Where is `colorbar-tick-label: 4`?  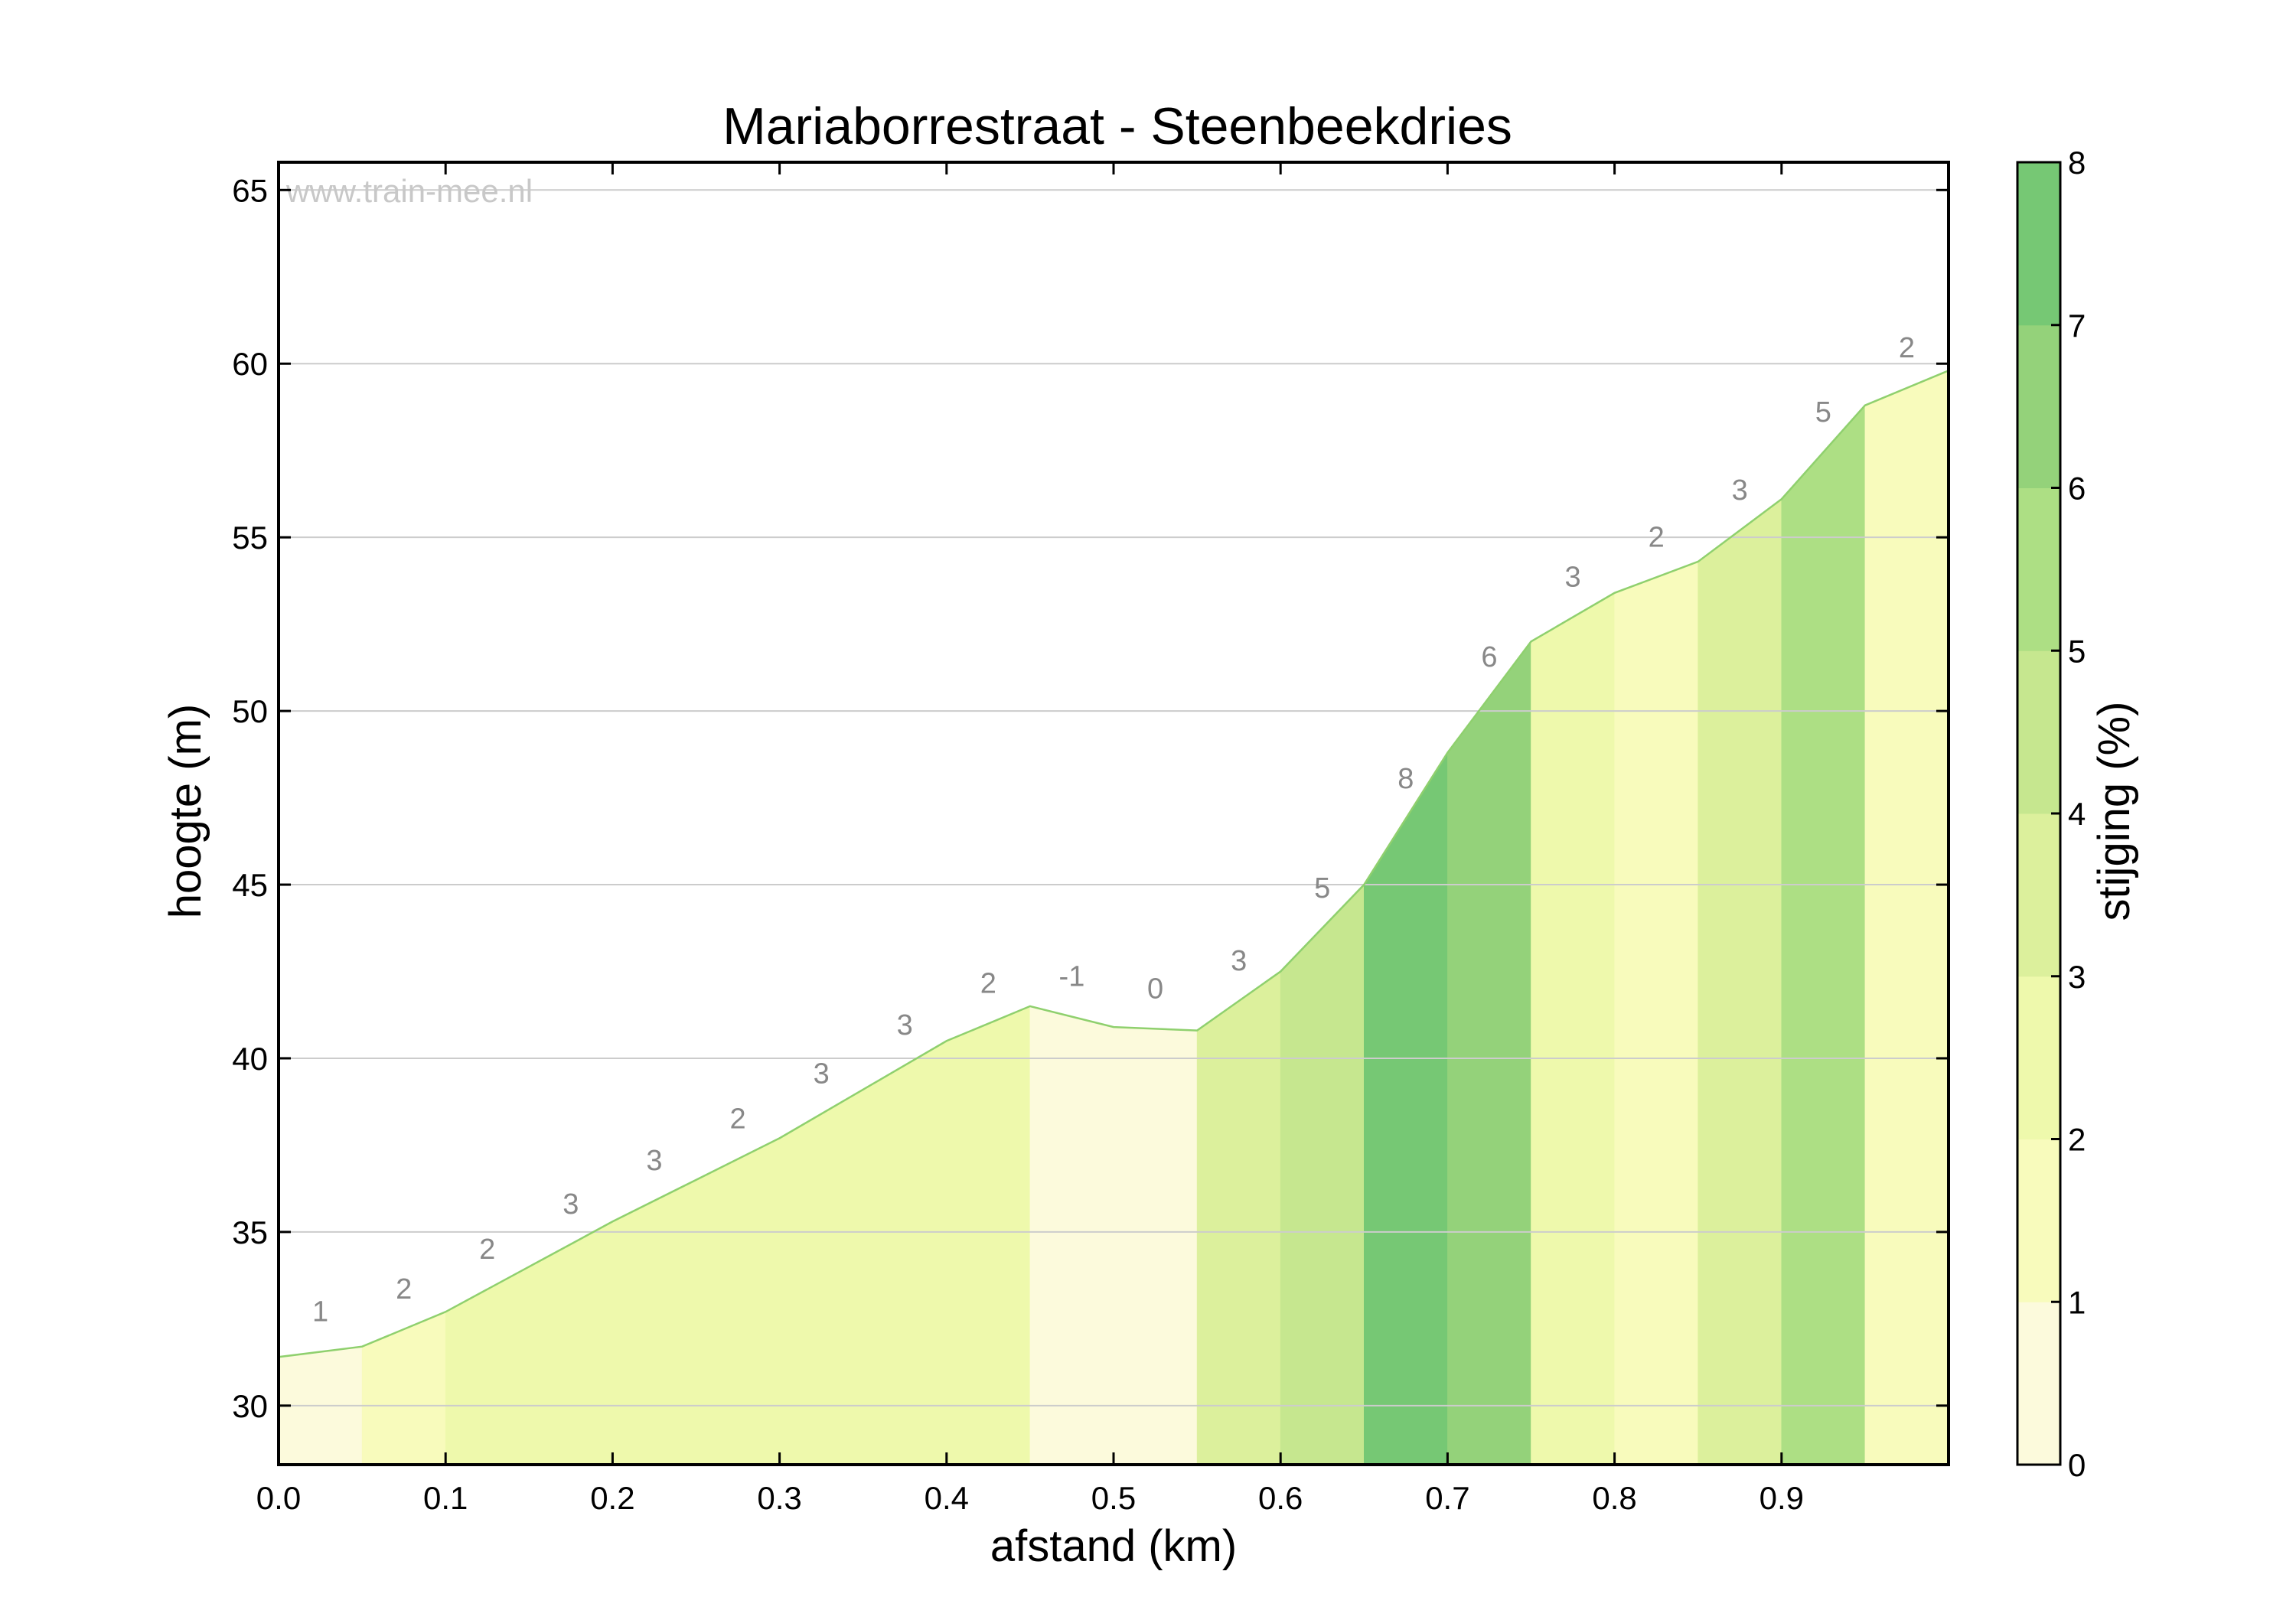
colorbar-tick-label: 4 is located at coordinates (2077, 814).